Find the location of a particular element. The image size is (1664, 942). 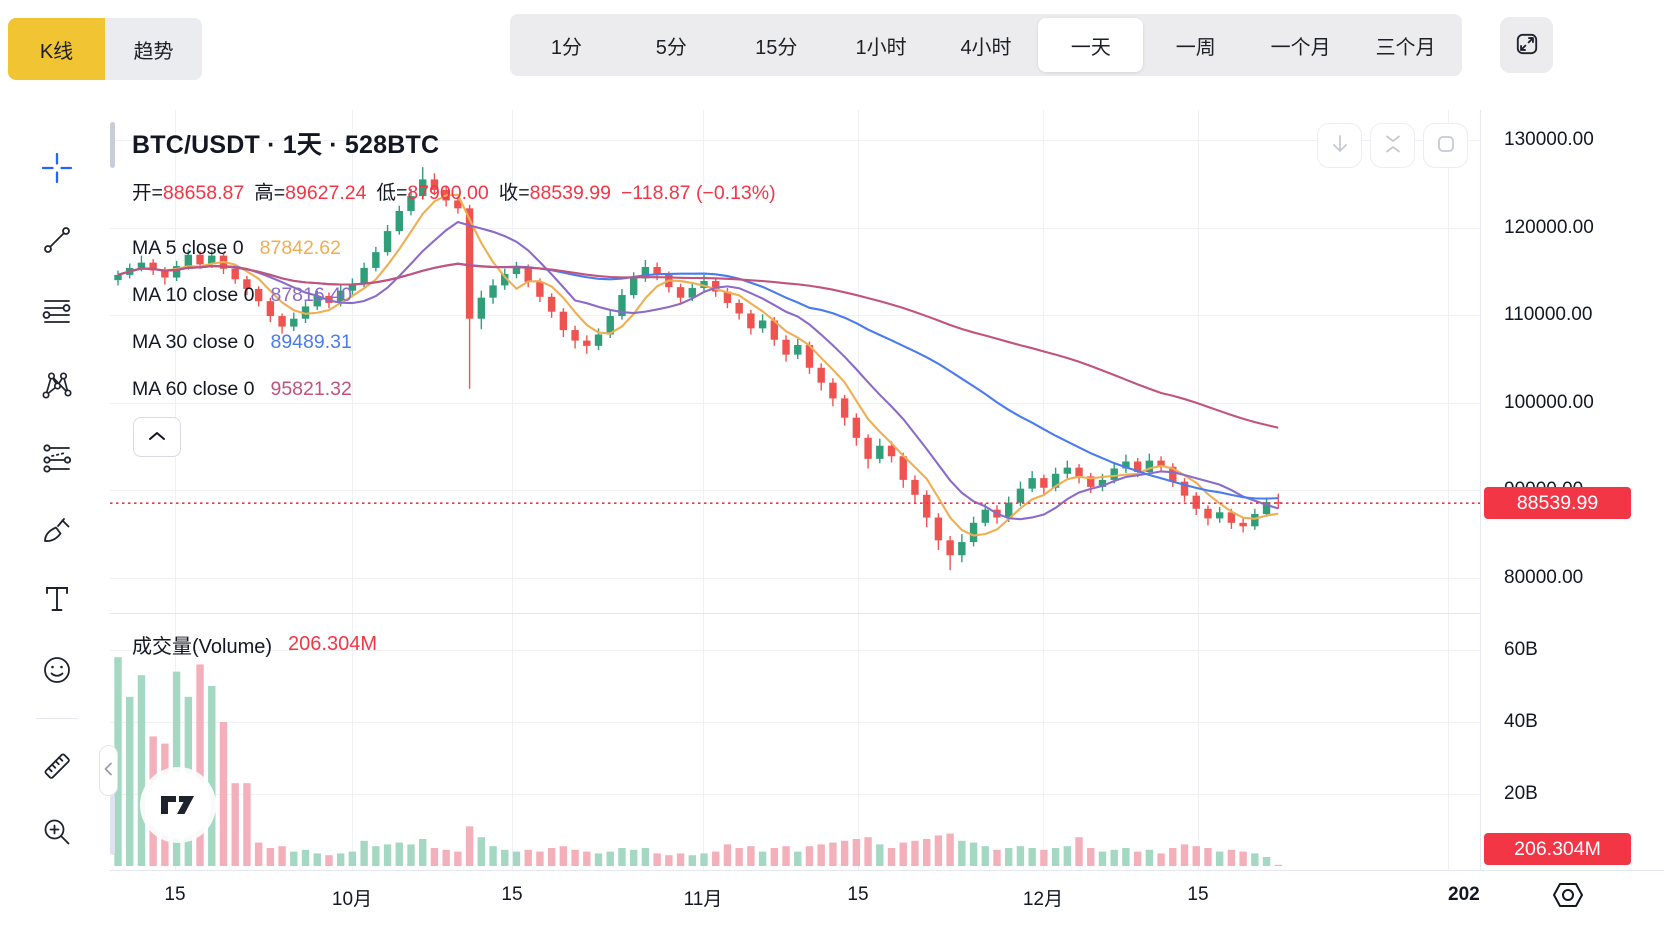

current-volume-badge: 206.304M is located at coordinates (1557, 849).